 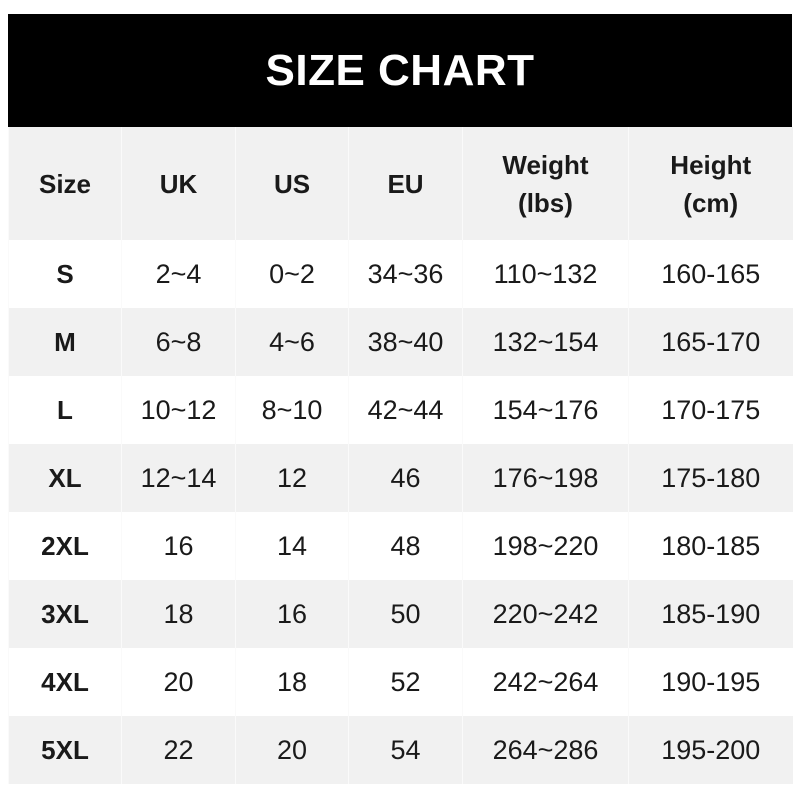 What do you see at coordinates (292, 342) in the screenshot?
I see `table-cell: 4~6` at bounding box center [292, 342].